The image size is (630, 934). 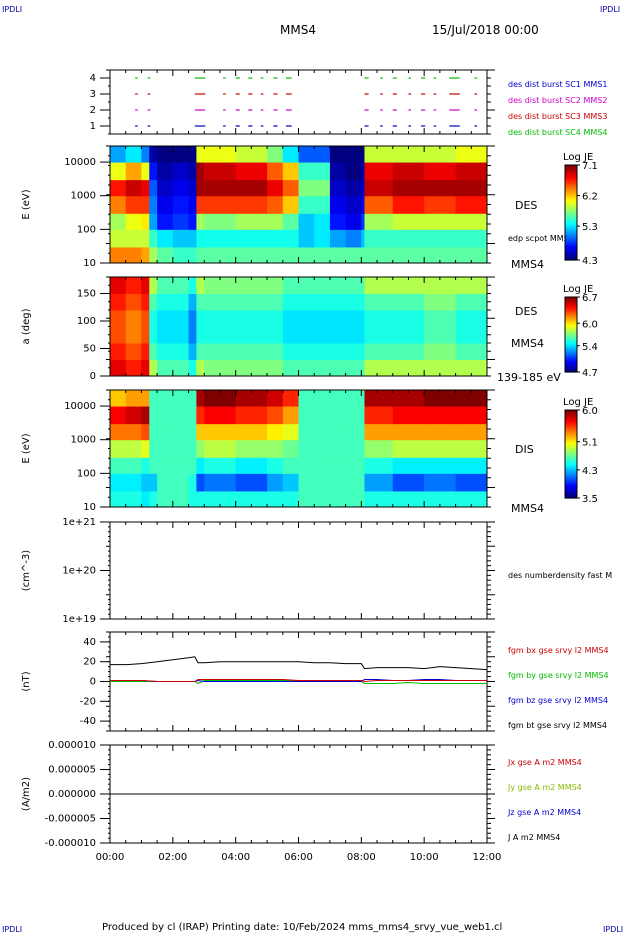 I want to click on legend-entry: fgm bz gse srvy l2 MMS4, so click(x=558, y=700).